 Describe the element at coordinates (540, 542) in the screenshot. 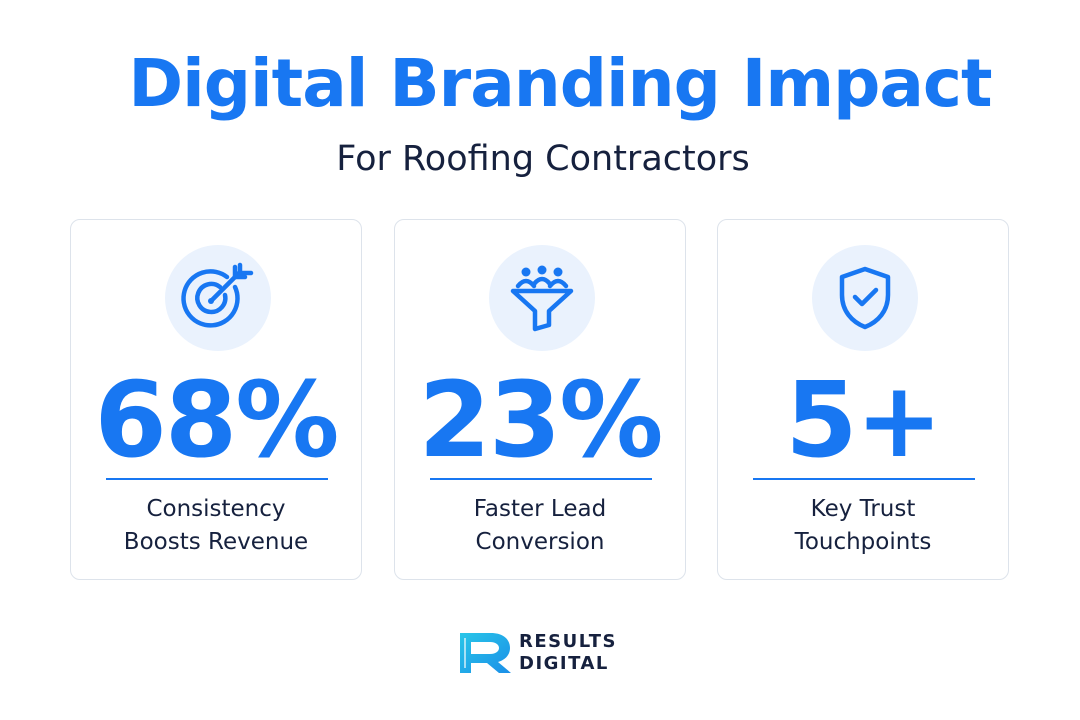

I see `stat-label-line: Conversion` at that location.